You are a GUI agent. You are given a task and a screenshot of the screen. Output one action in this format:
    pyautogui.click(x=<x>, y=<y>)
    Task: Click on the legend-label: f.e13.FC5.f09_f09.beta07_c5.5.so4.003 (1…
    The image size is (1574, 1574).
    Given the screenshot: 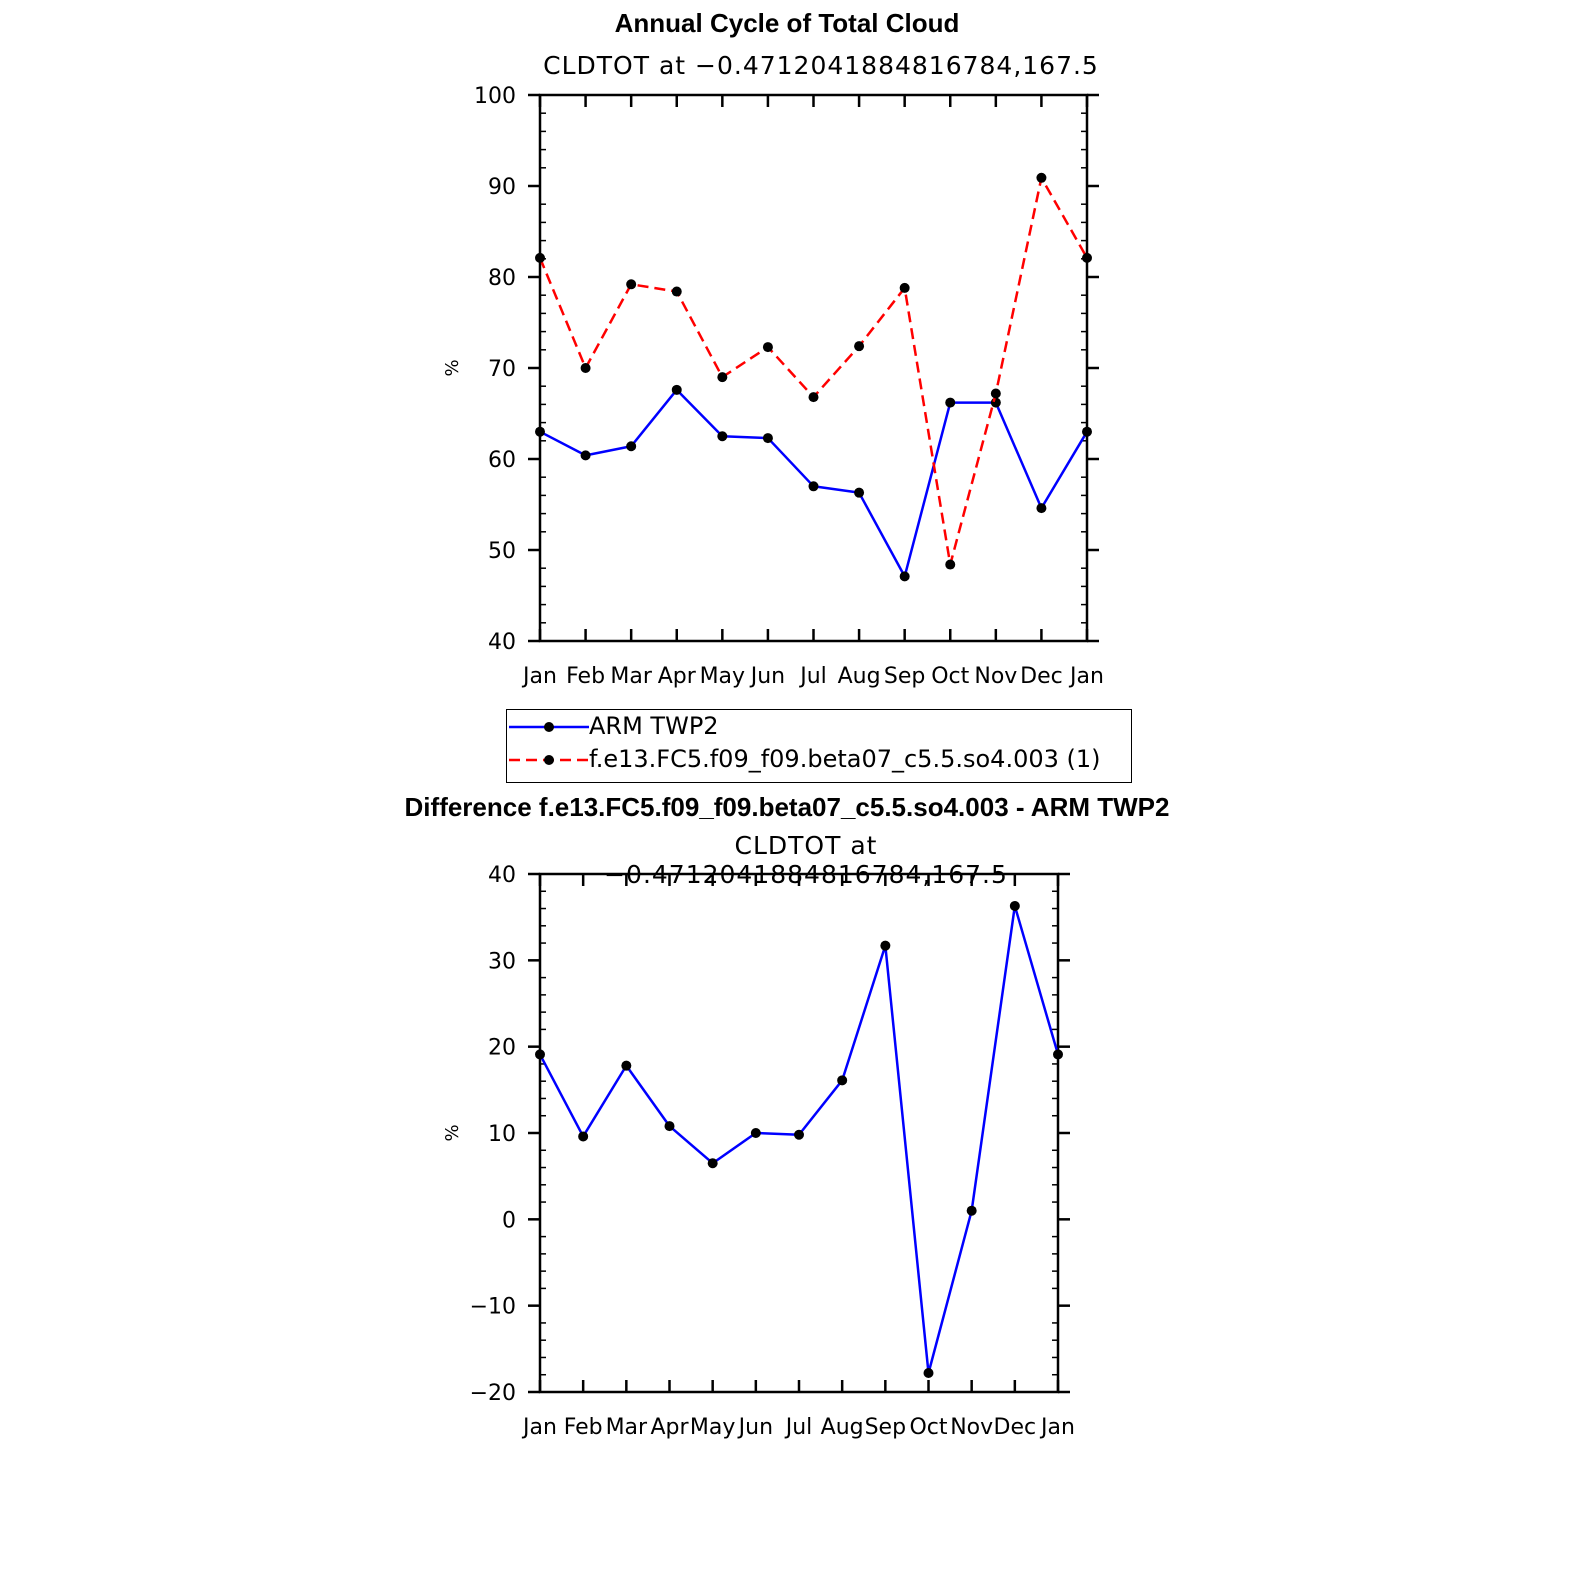 What is the action you would take?
    pyautogui.click(x=845, y=759)
    